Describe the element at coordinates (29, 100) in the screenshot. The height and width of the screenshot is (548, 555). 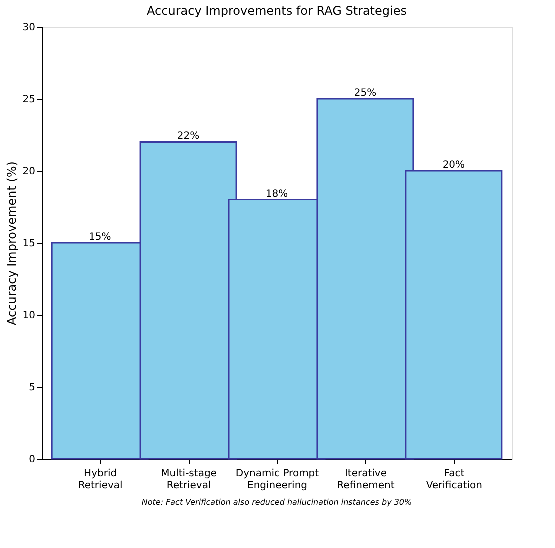
I see `y-tick-label: 25` at that location.